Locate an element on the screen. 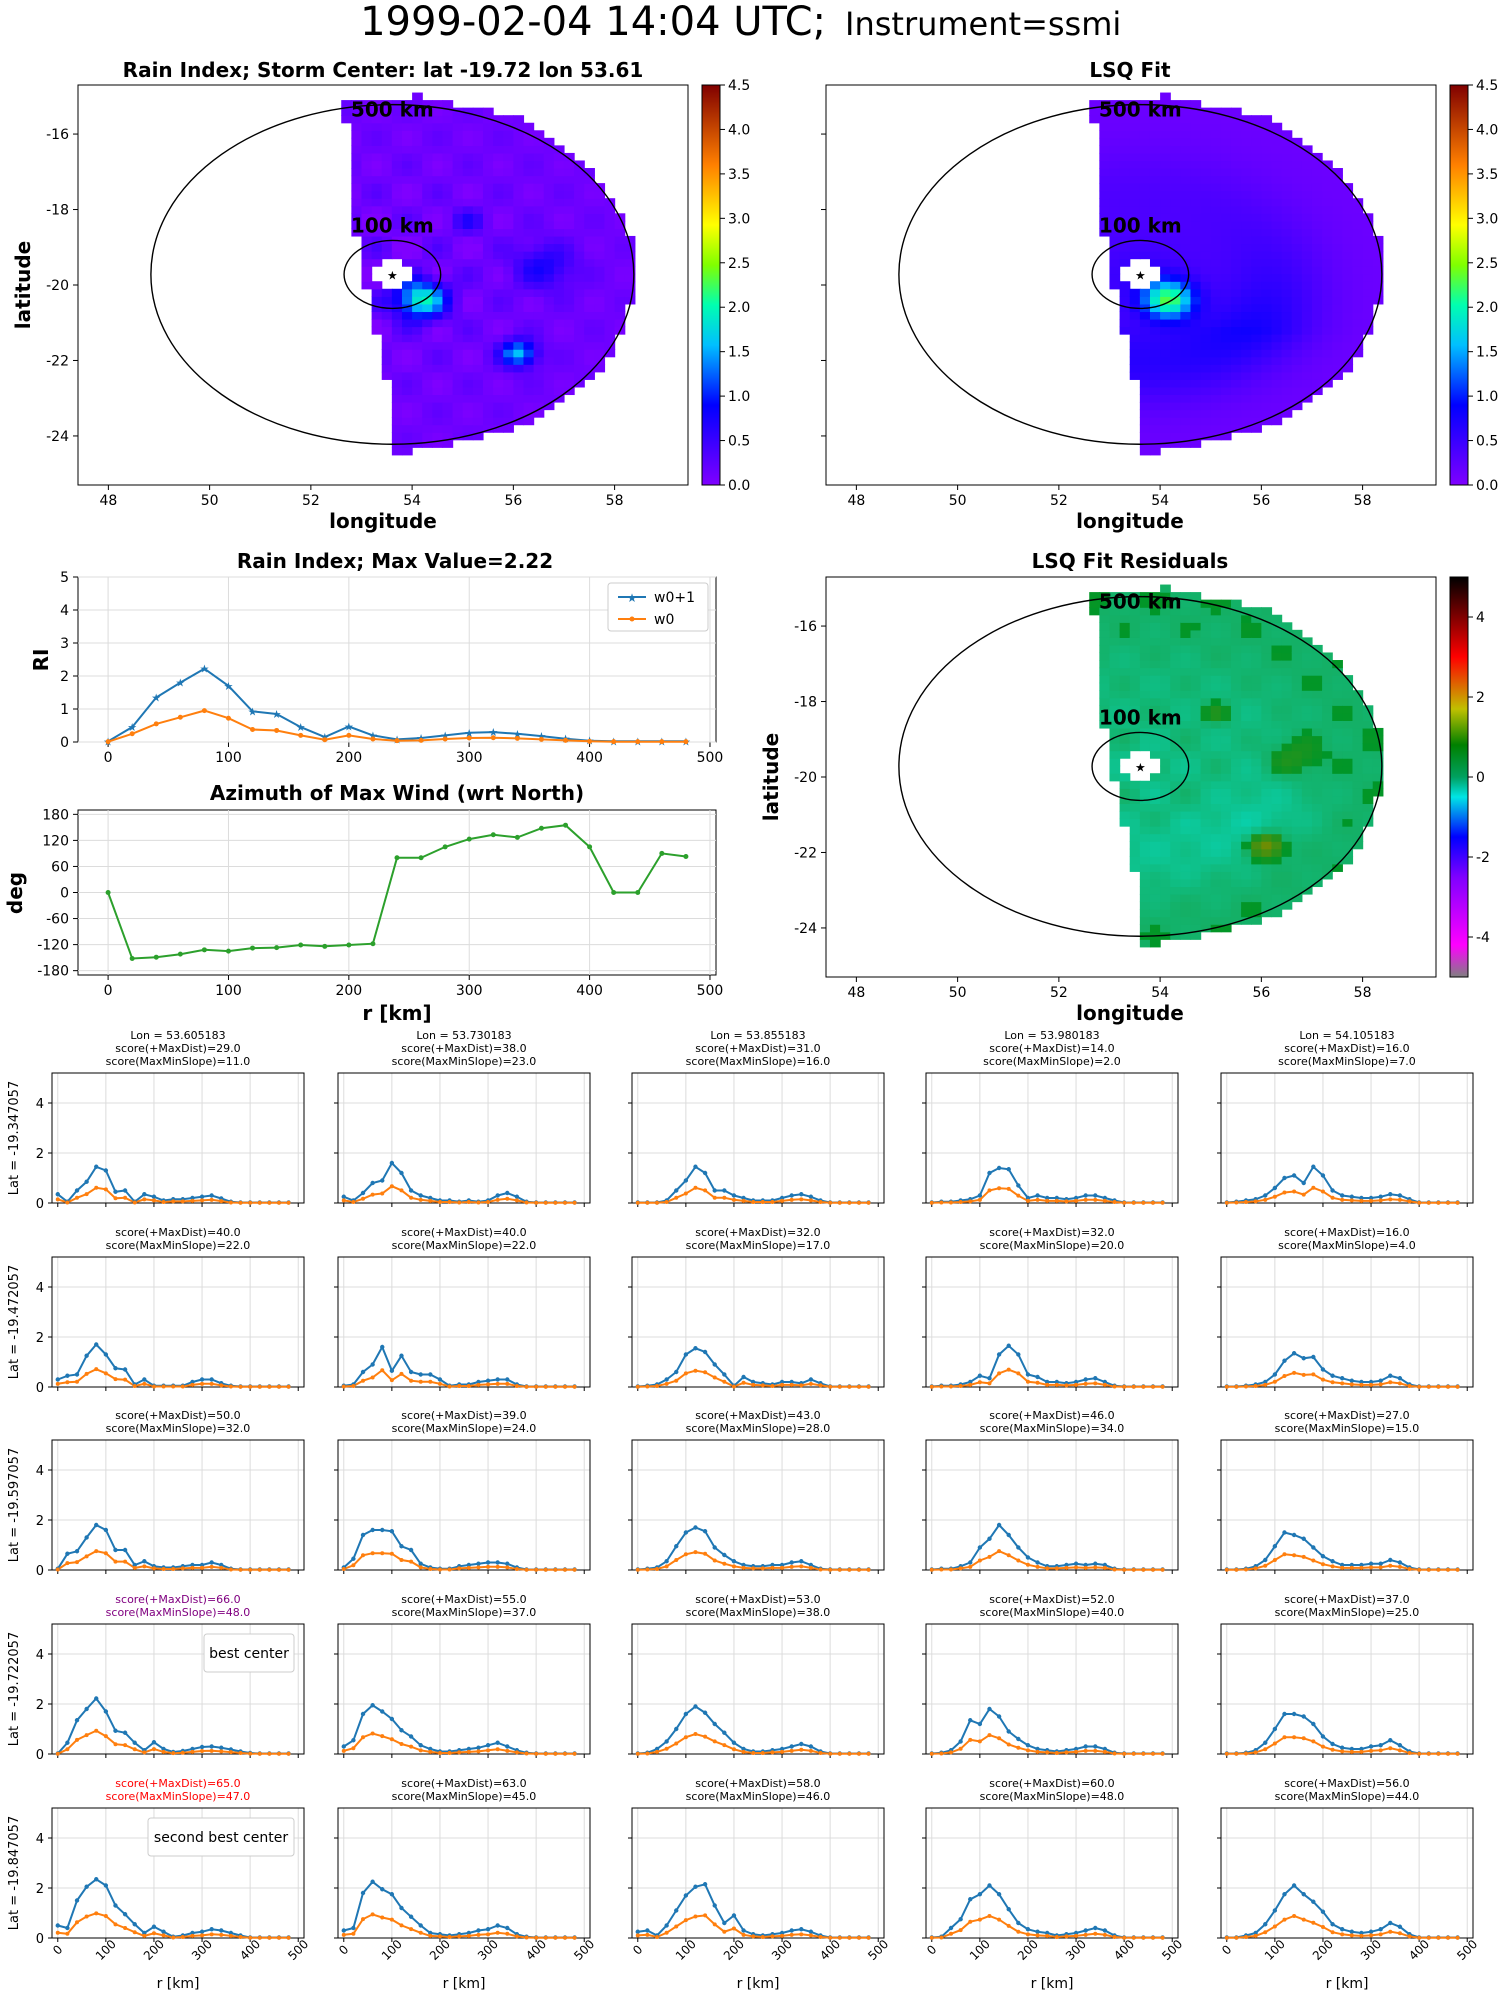 This screenshot has width=1500, height=2000. x-tick-label: 400 is located at coordinates (250, 1950).